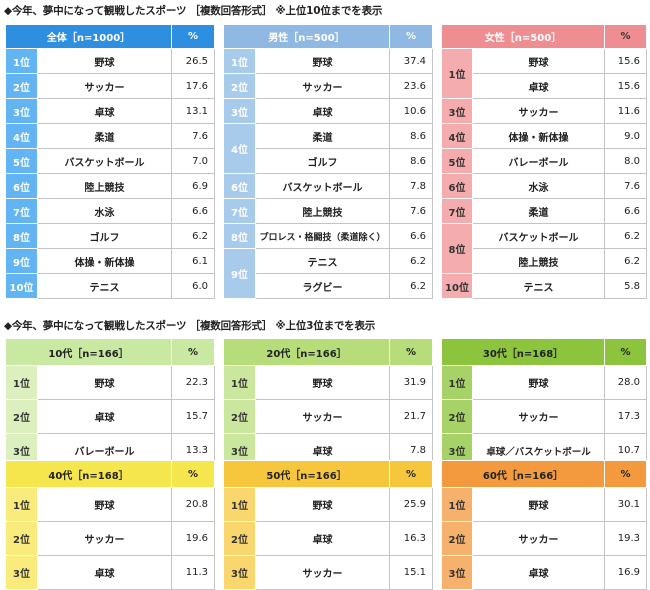 The image size is (650, 590). I want to click on table-header: 50代［n=166］, so click(306, 474).